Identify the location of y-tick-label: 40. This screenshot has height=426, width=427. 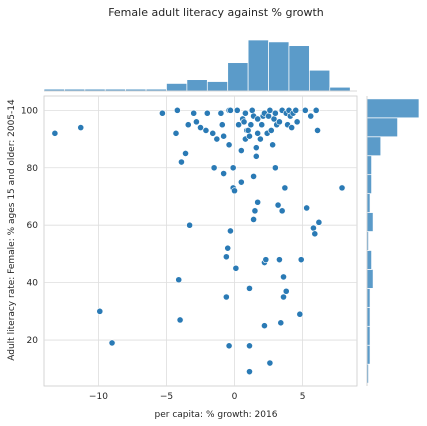
(33, 284).